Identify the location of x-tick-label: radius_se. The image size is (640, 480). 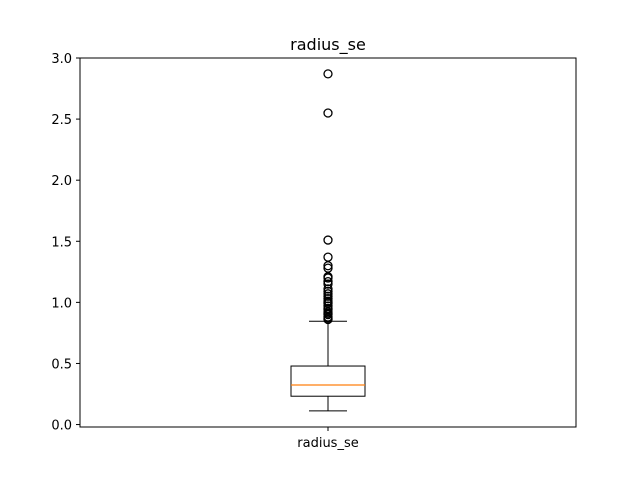
(327, 443).